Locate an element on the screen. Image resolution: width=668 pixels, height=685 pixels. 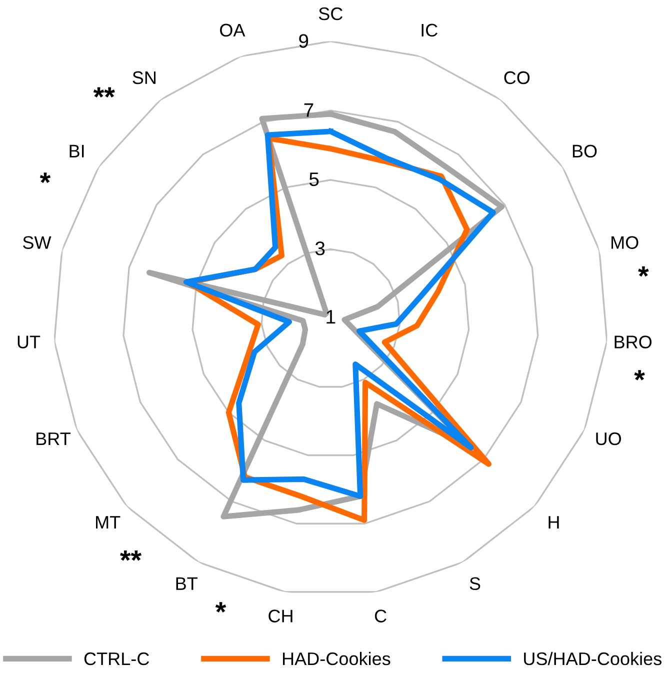
legend-label: HAD-Cookies is located at coordinates (336, 659).